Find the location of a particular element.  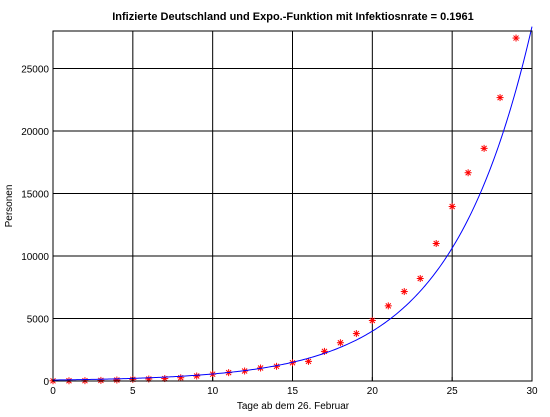

x-tick-label: 25 is located at coordinates (453, 391).